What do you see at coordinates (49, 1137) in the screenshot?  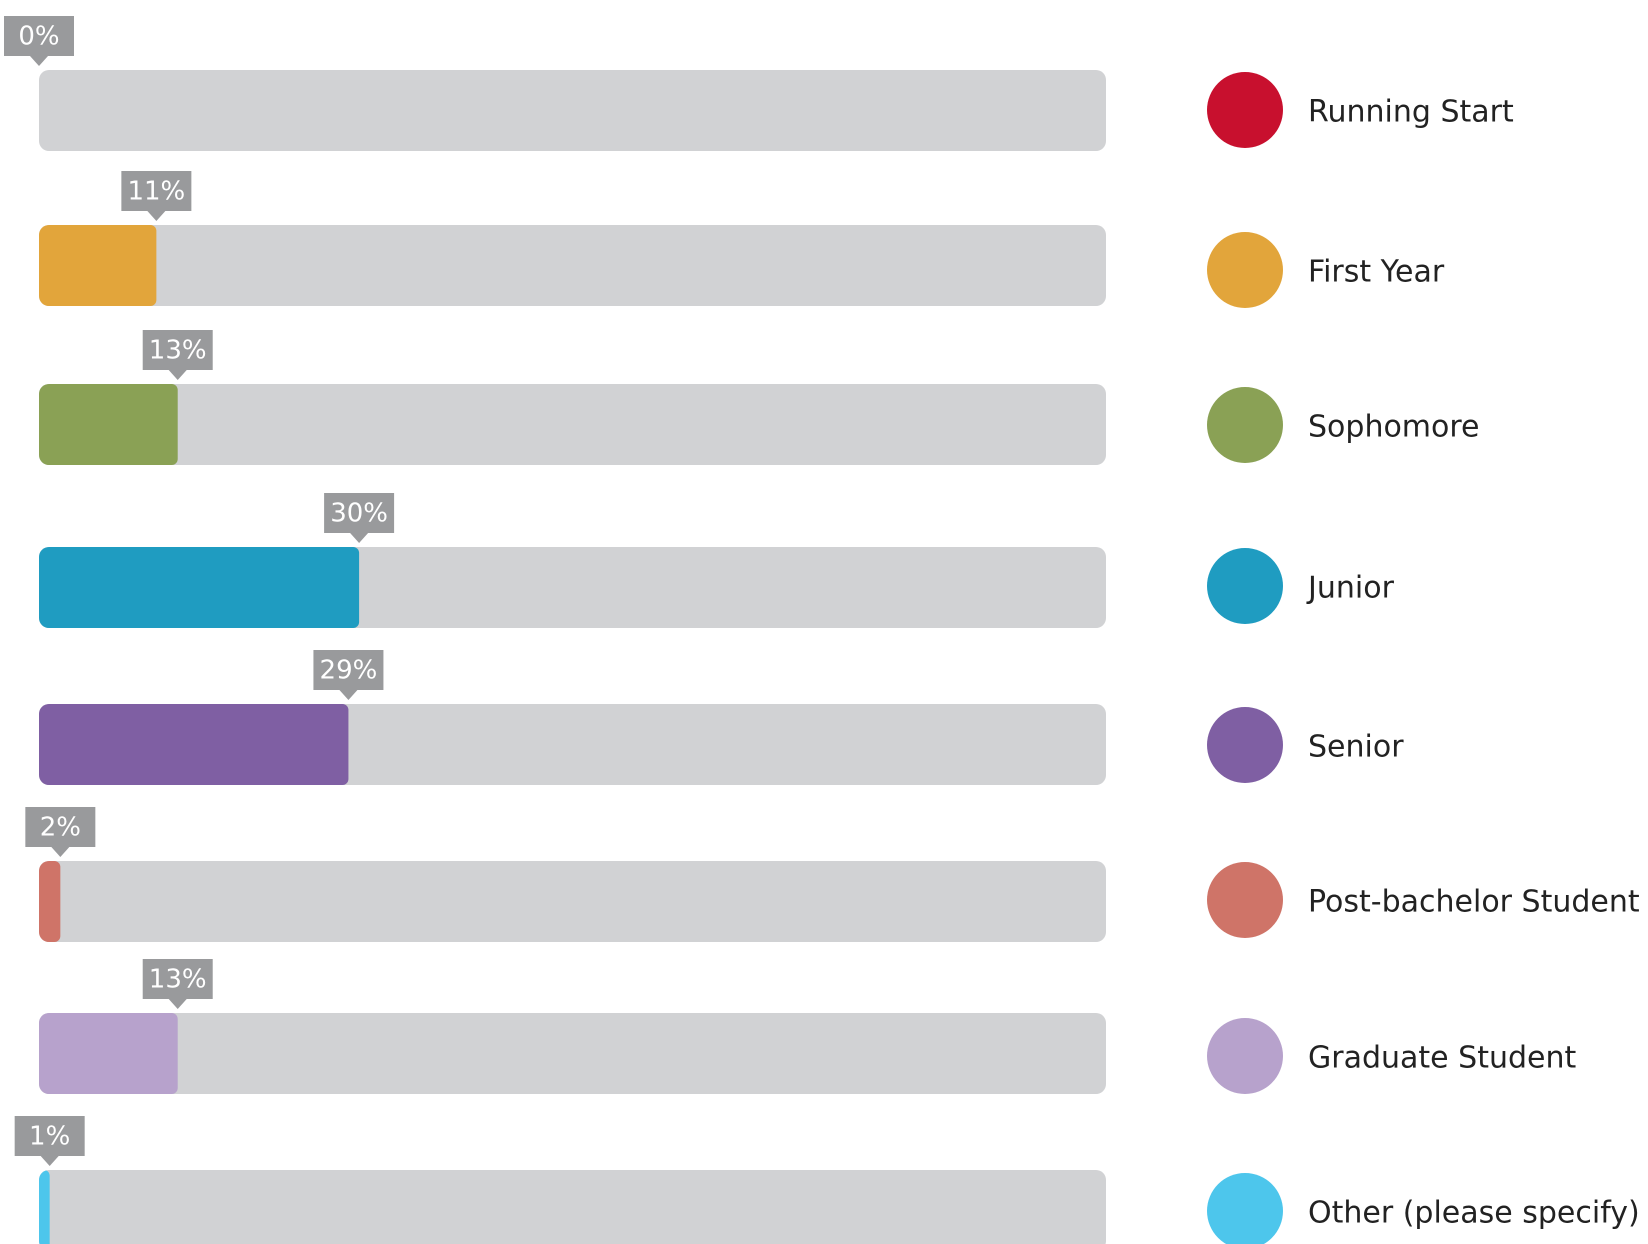 I see `value-label: 1%` at bounding box center [49, 1137].